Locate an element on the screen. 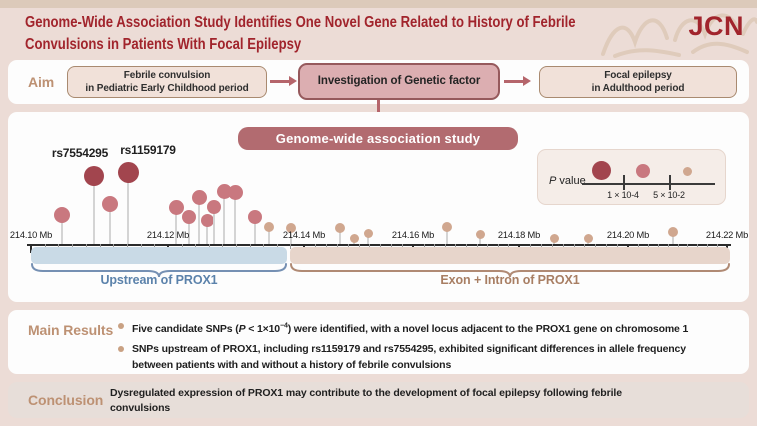  pvalue-label: P value is located at coordinates (567, 181).